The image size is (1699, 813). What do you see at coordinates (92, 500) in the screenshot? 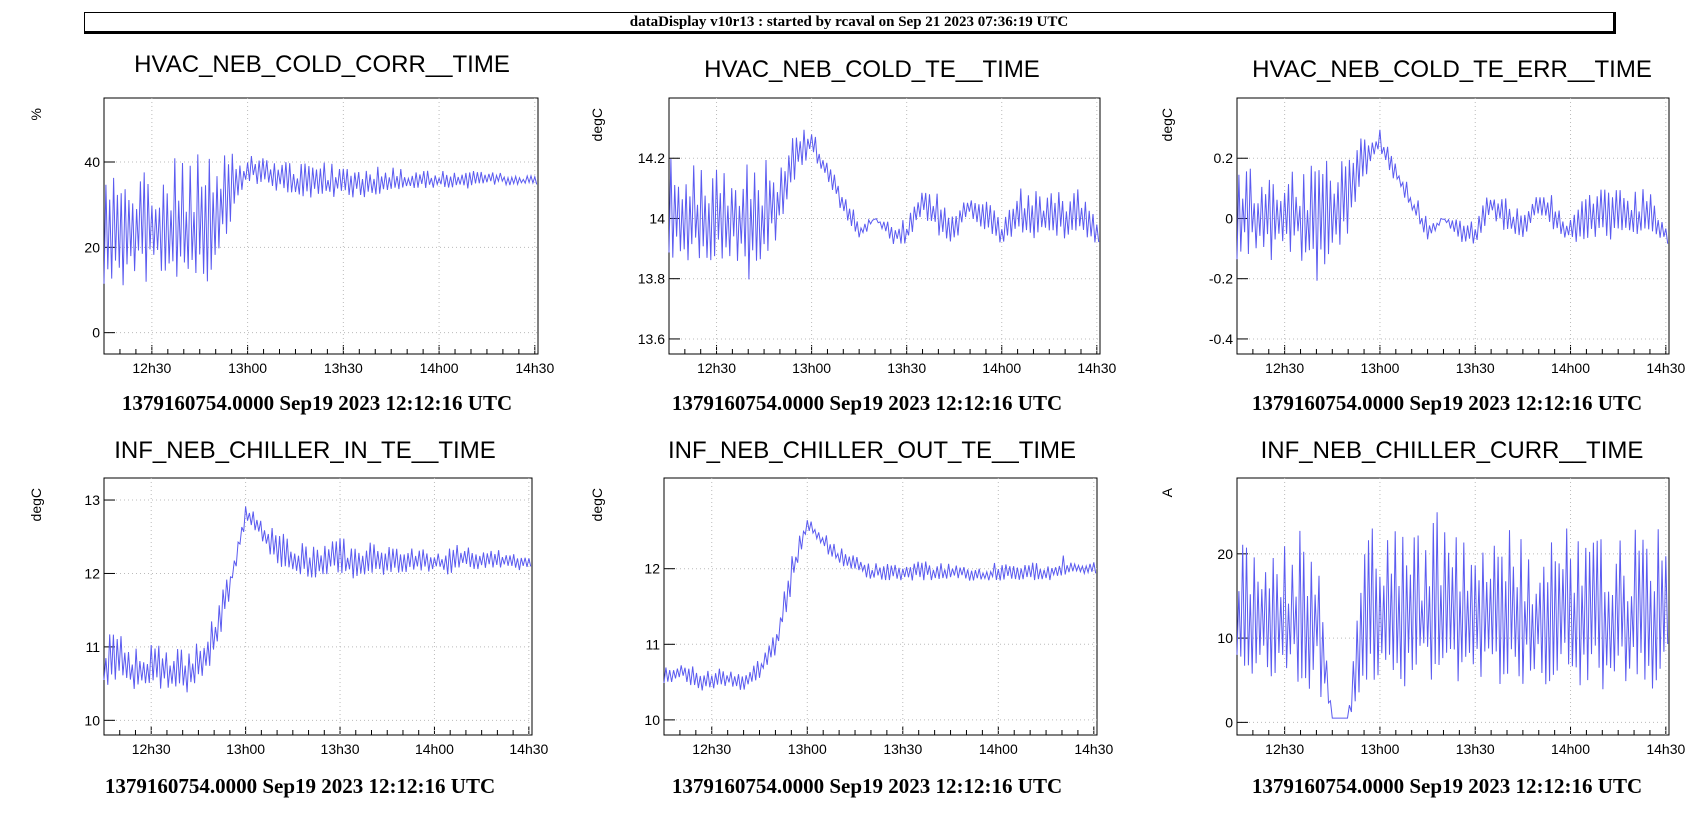
I see `y-tick-label: 13` at bounding box center [92, 500].